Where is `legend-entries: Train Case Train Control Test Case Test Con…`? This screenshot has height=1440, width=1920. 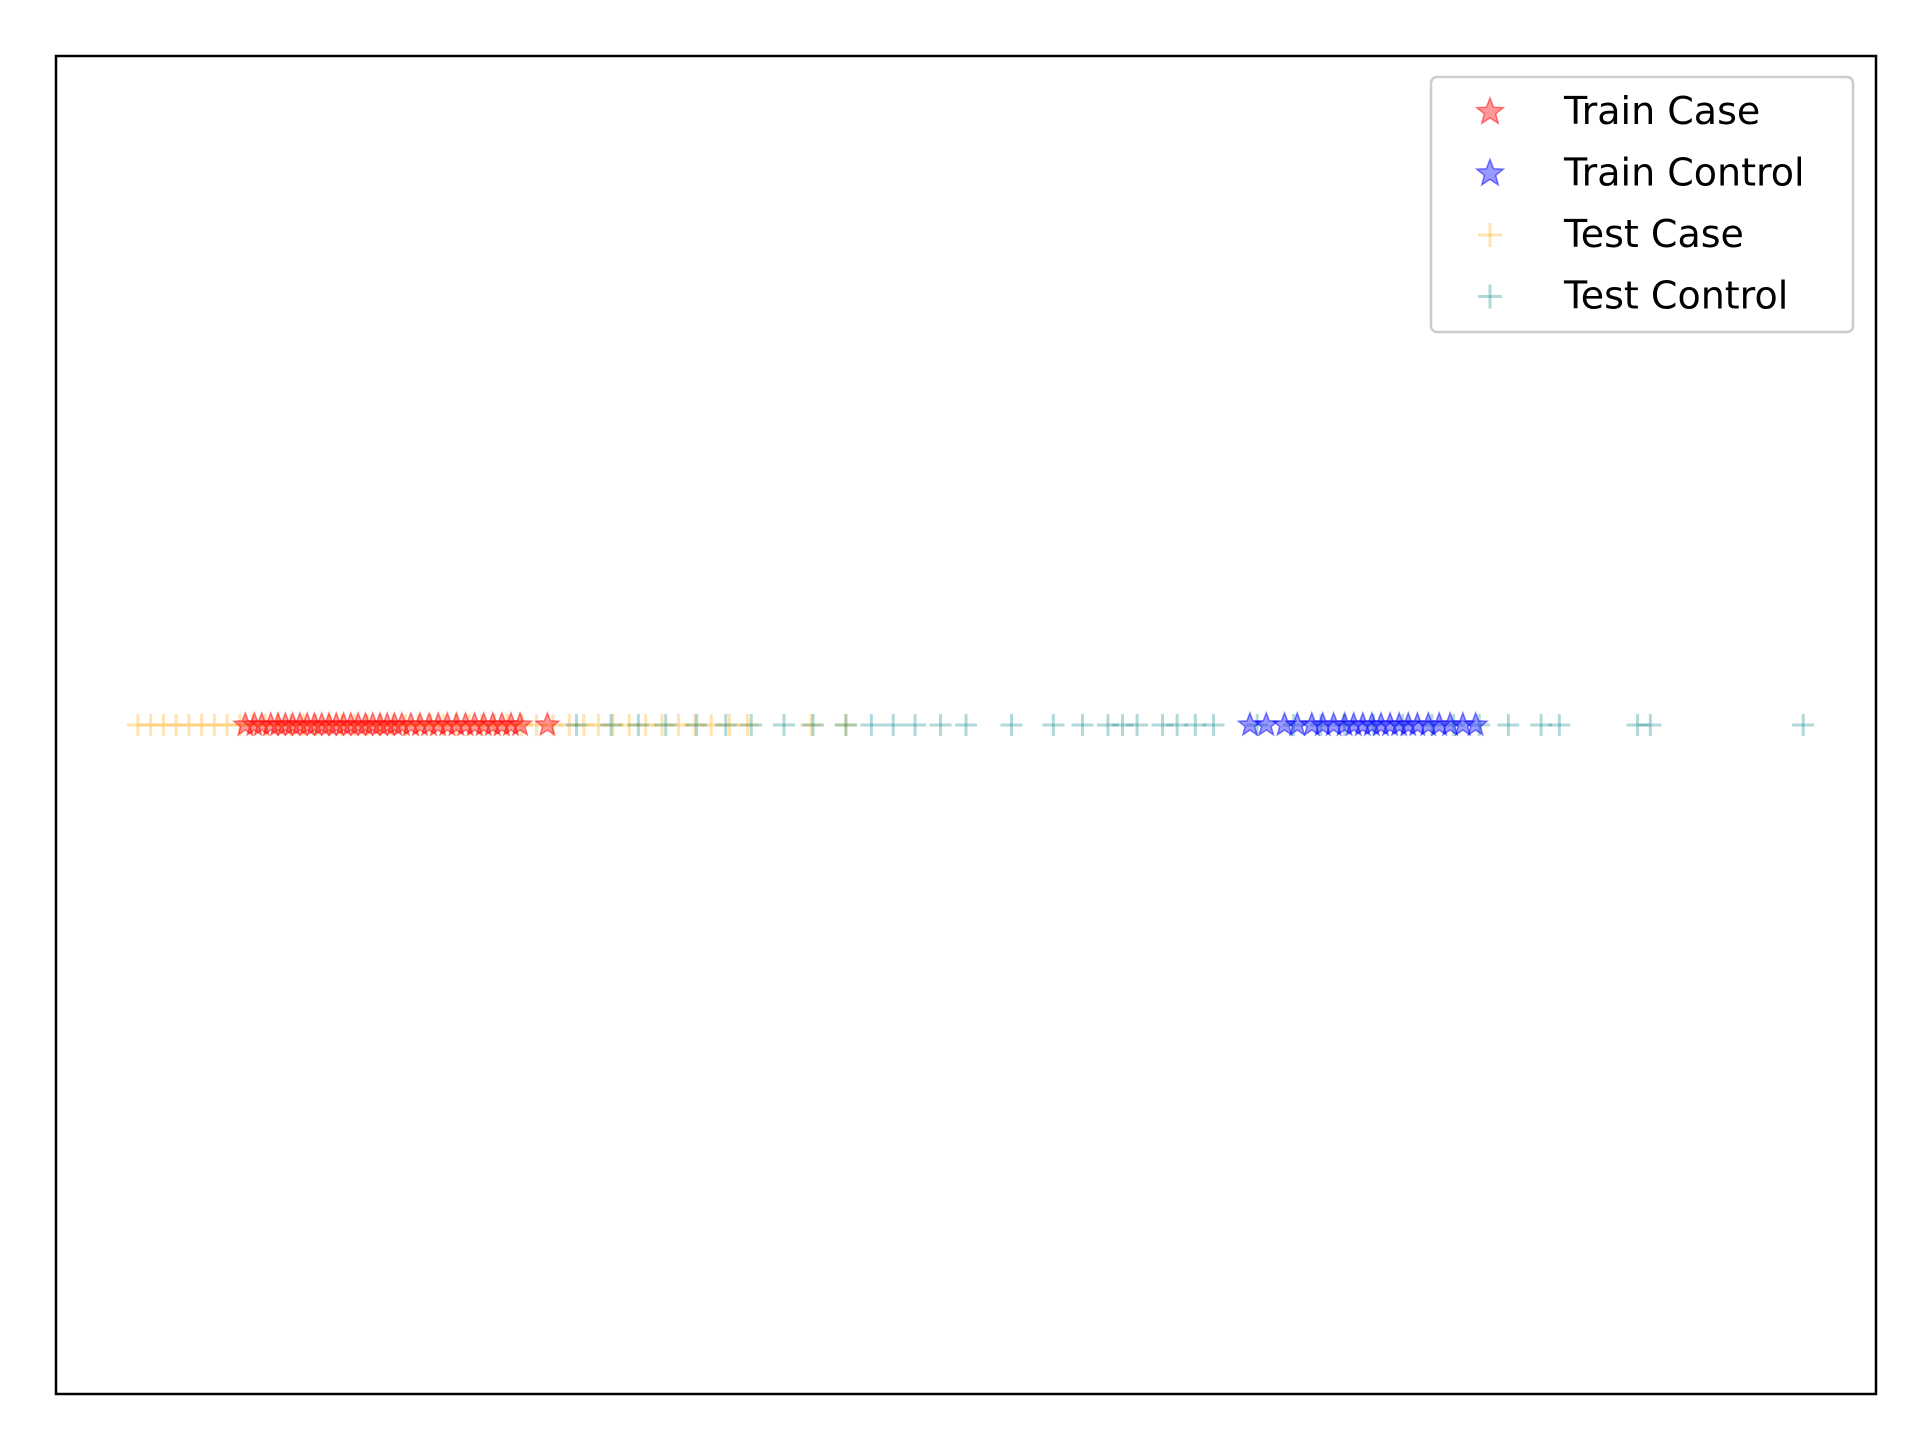 legend-entries: Train Case Train Control Test Case Test Con… is located at coordinates (1639, 203).